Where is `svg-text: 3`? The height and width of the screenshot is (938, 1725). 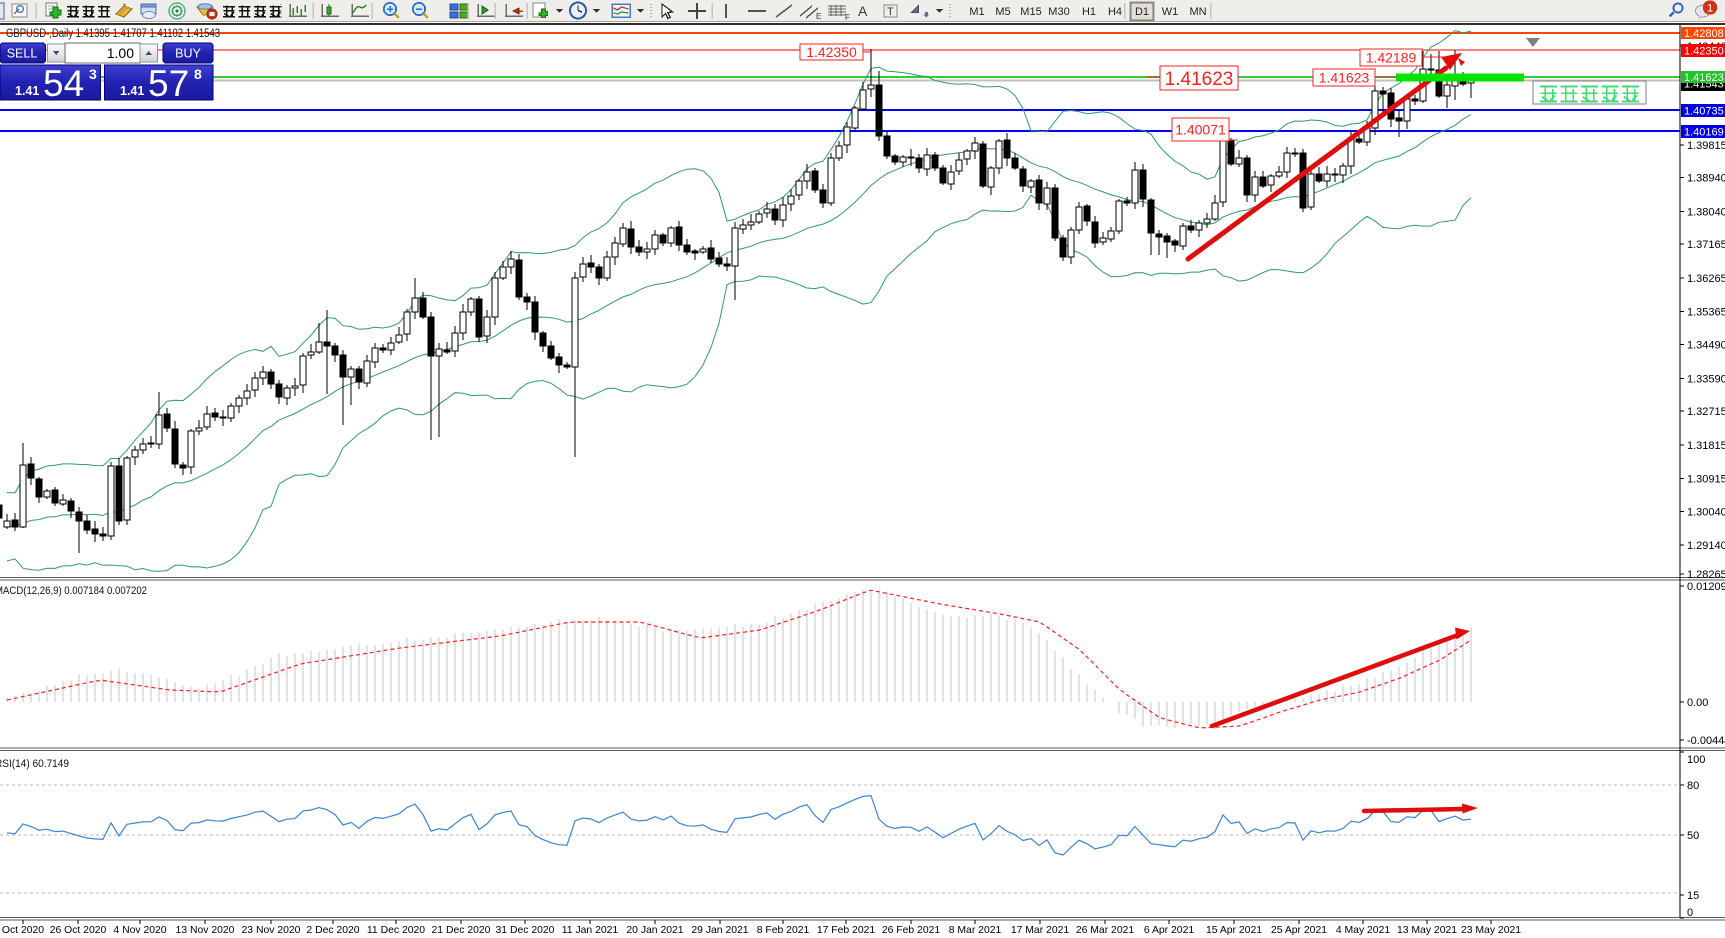 svg-text: 3 is located at coordinates (93, 74).